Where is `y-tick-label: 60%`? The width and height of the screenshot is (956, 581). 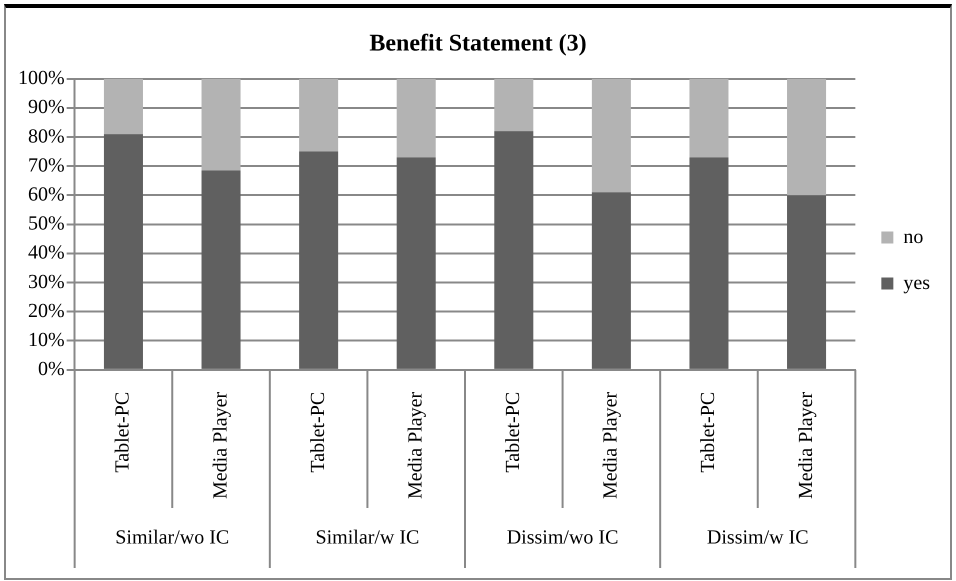
y-tick-label: 60% is located at coordinates (46, 194).